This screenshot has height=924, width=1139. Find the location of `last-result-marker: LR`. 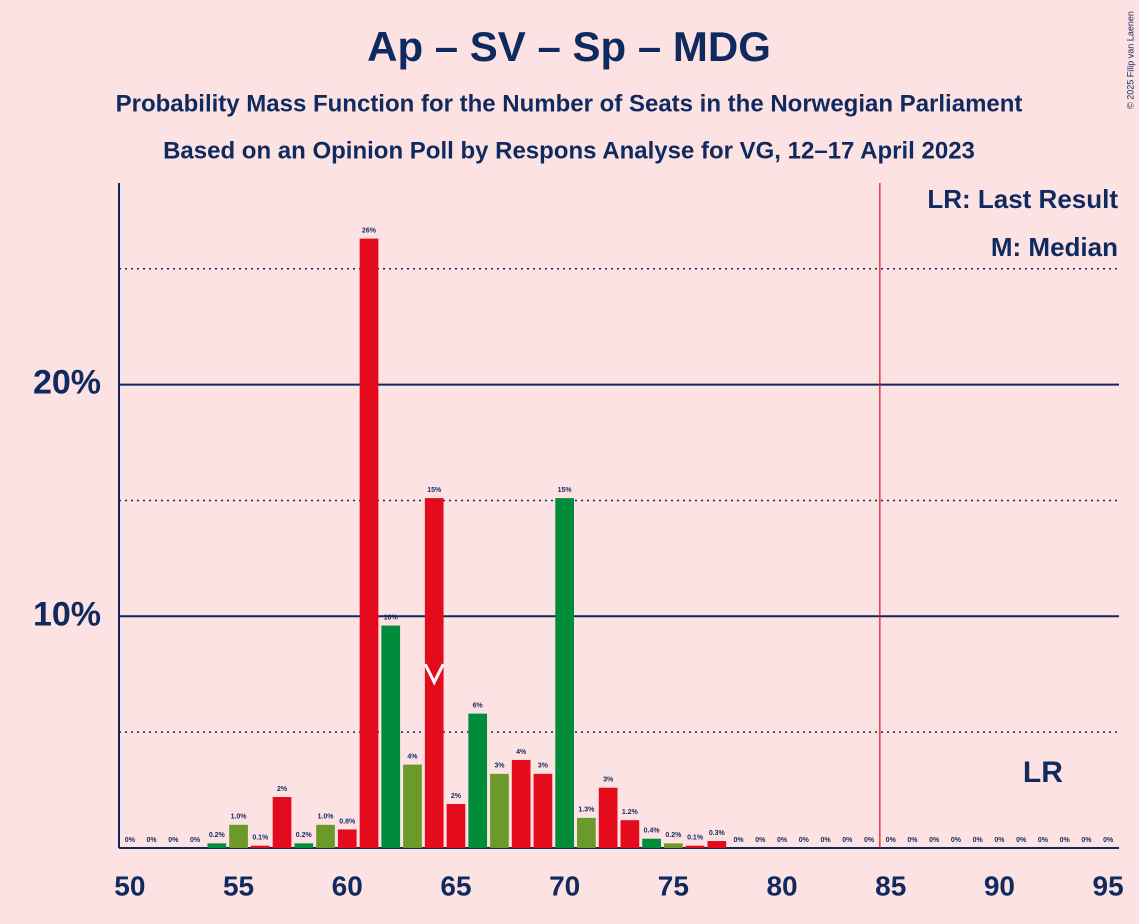

last-result-marker: LR is located at coordinates (1043, 772).